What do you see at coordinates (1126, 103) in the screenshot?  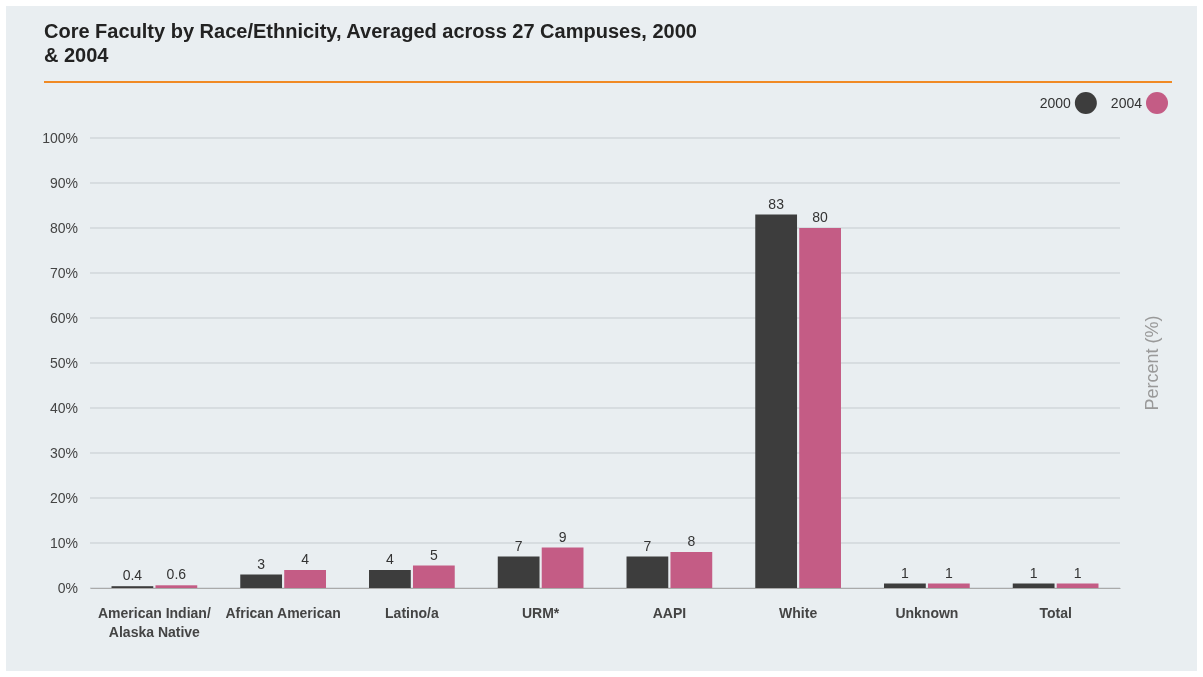 I see `legend-label: 2004` at bounding box center [1126, 103].